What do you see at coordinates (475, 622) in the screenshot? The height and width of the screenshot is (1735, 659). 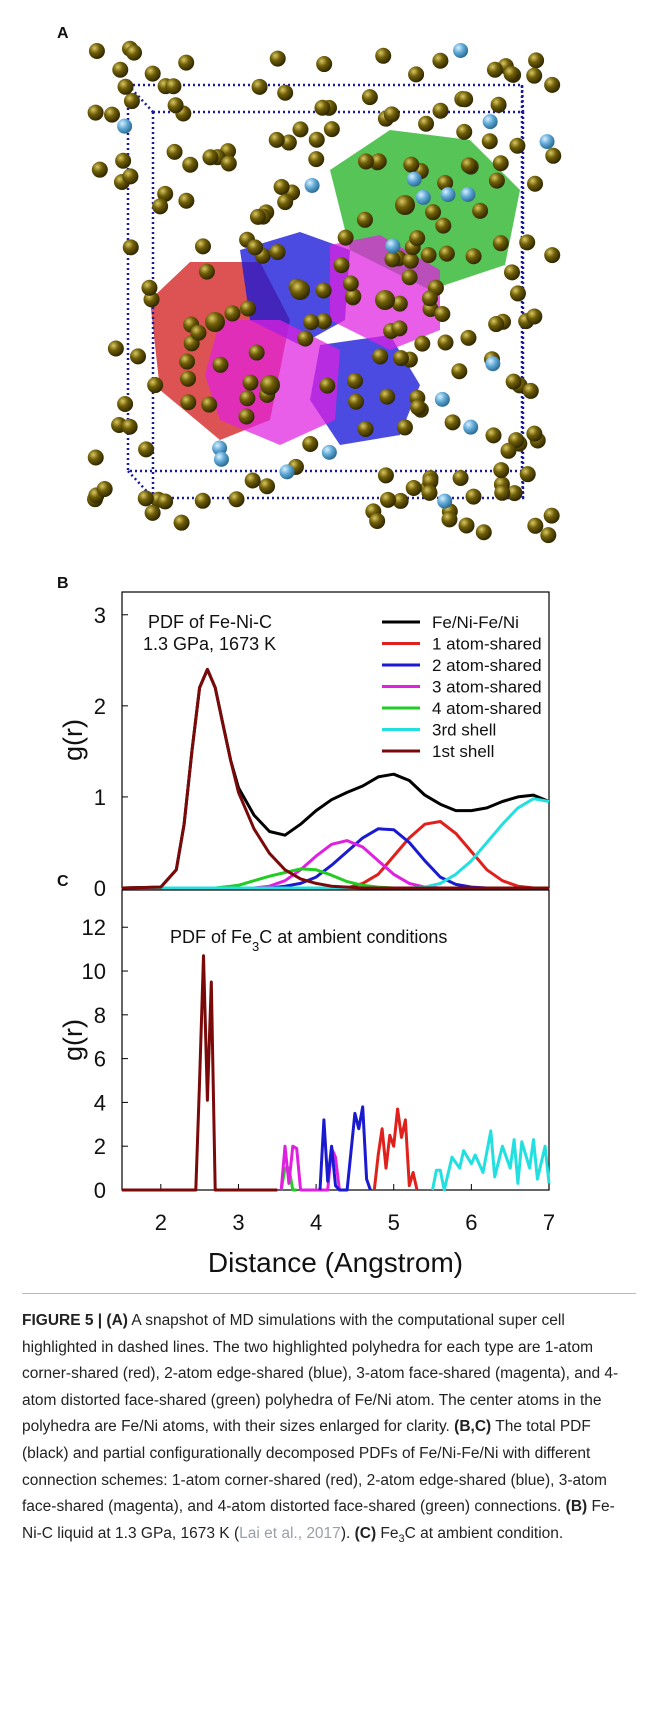 I see `legend-label: Fe/Ni-Fe/Ni` at bounding box center [475, 622].